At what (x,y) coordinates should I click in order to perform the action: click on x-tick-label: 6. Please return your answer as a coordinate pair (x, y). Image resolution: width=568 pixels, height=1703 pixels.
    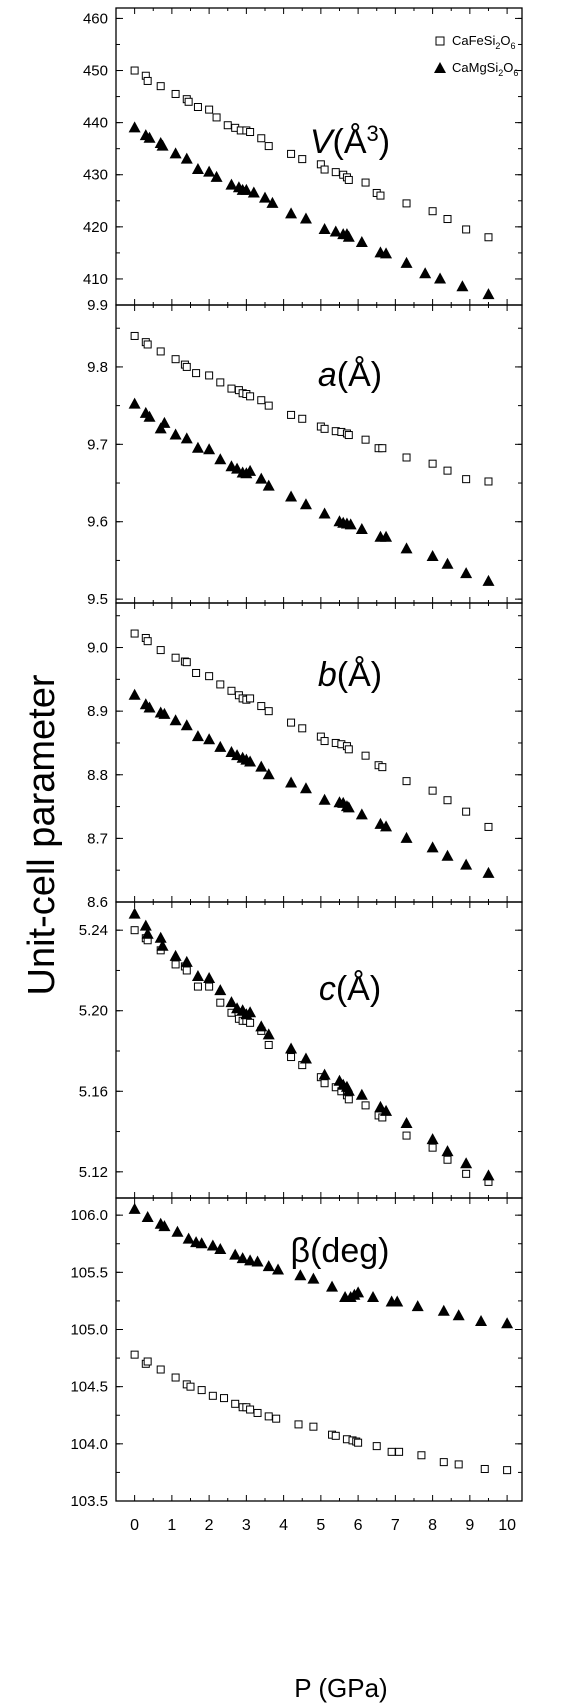
    Looking at the image, I should click on (358, 1525).